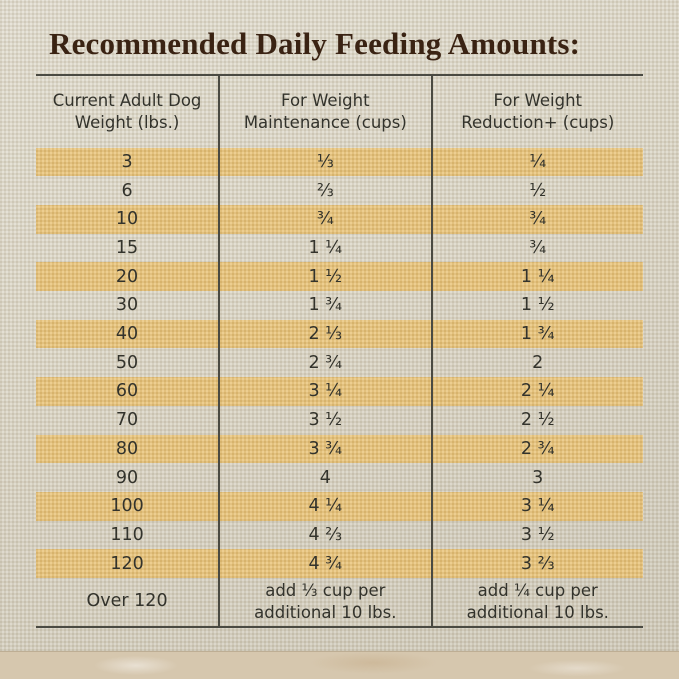 This screenshot has height=679, width=679. Describe the element at coordinates (324, 111) in the screenshot. I see `column-header-maintenance: For Weight Maintenance (cups)` at that location.